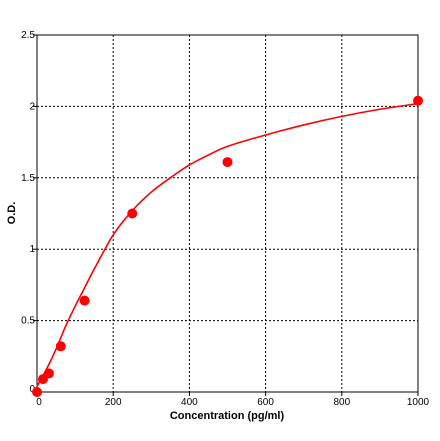 Image resolution: width=440 pixels, height=441 pixels. I want to click on x-tick-label: 400, so click(189, 402).